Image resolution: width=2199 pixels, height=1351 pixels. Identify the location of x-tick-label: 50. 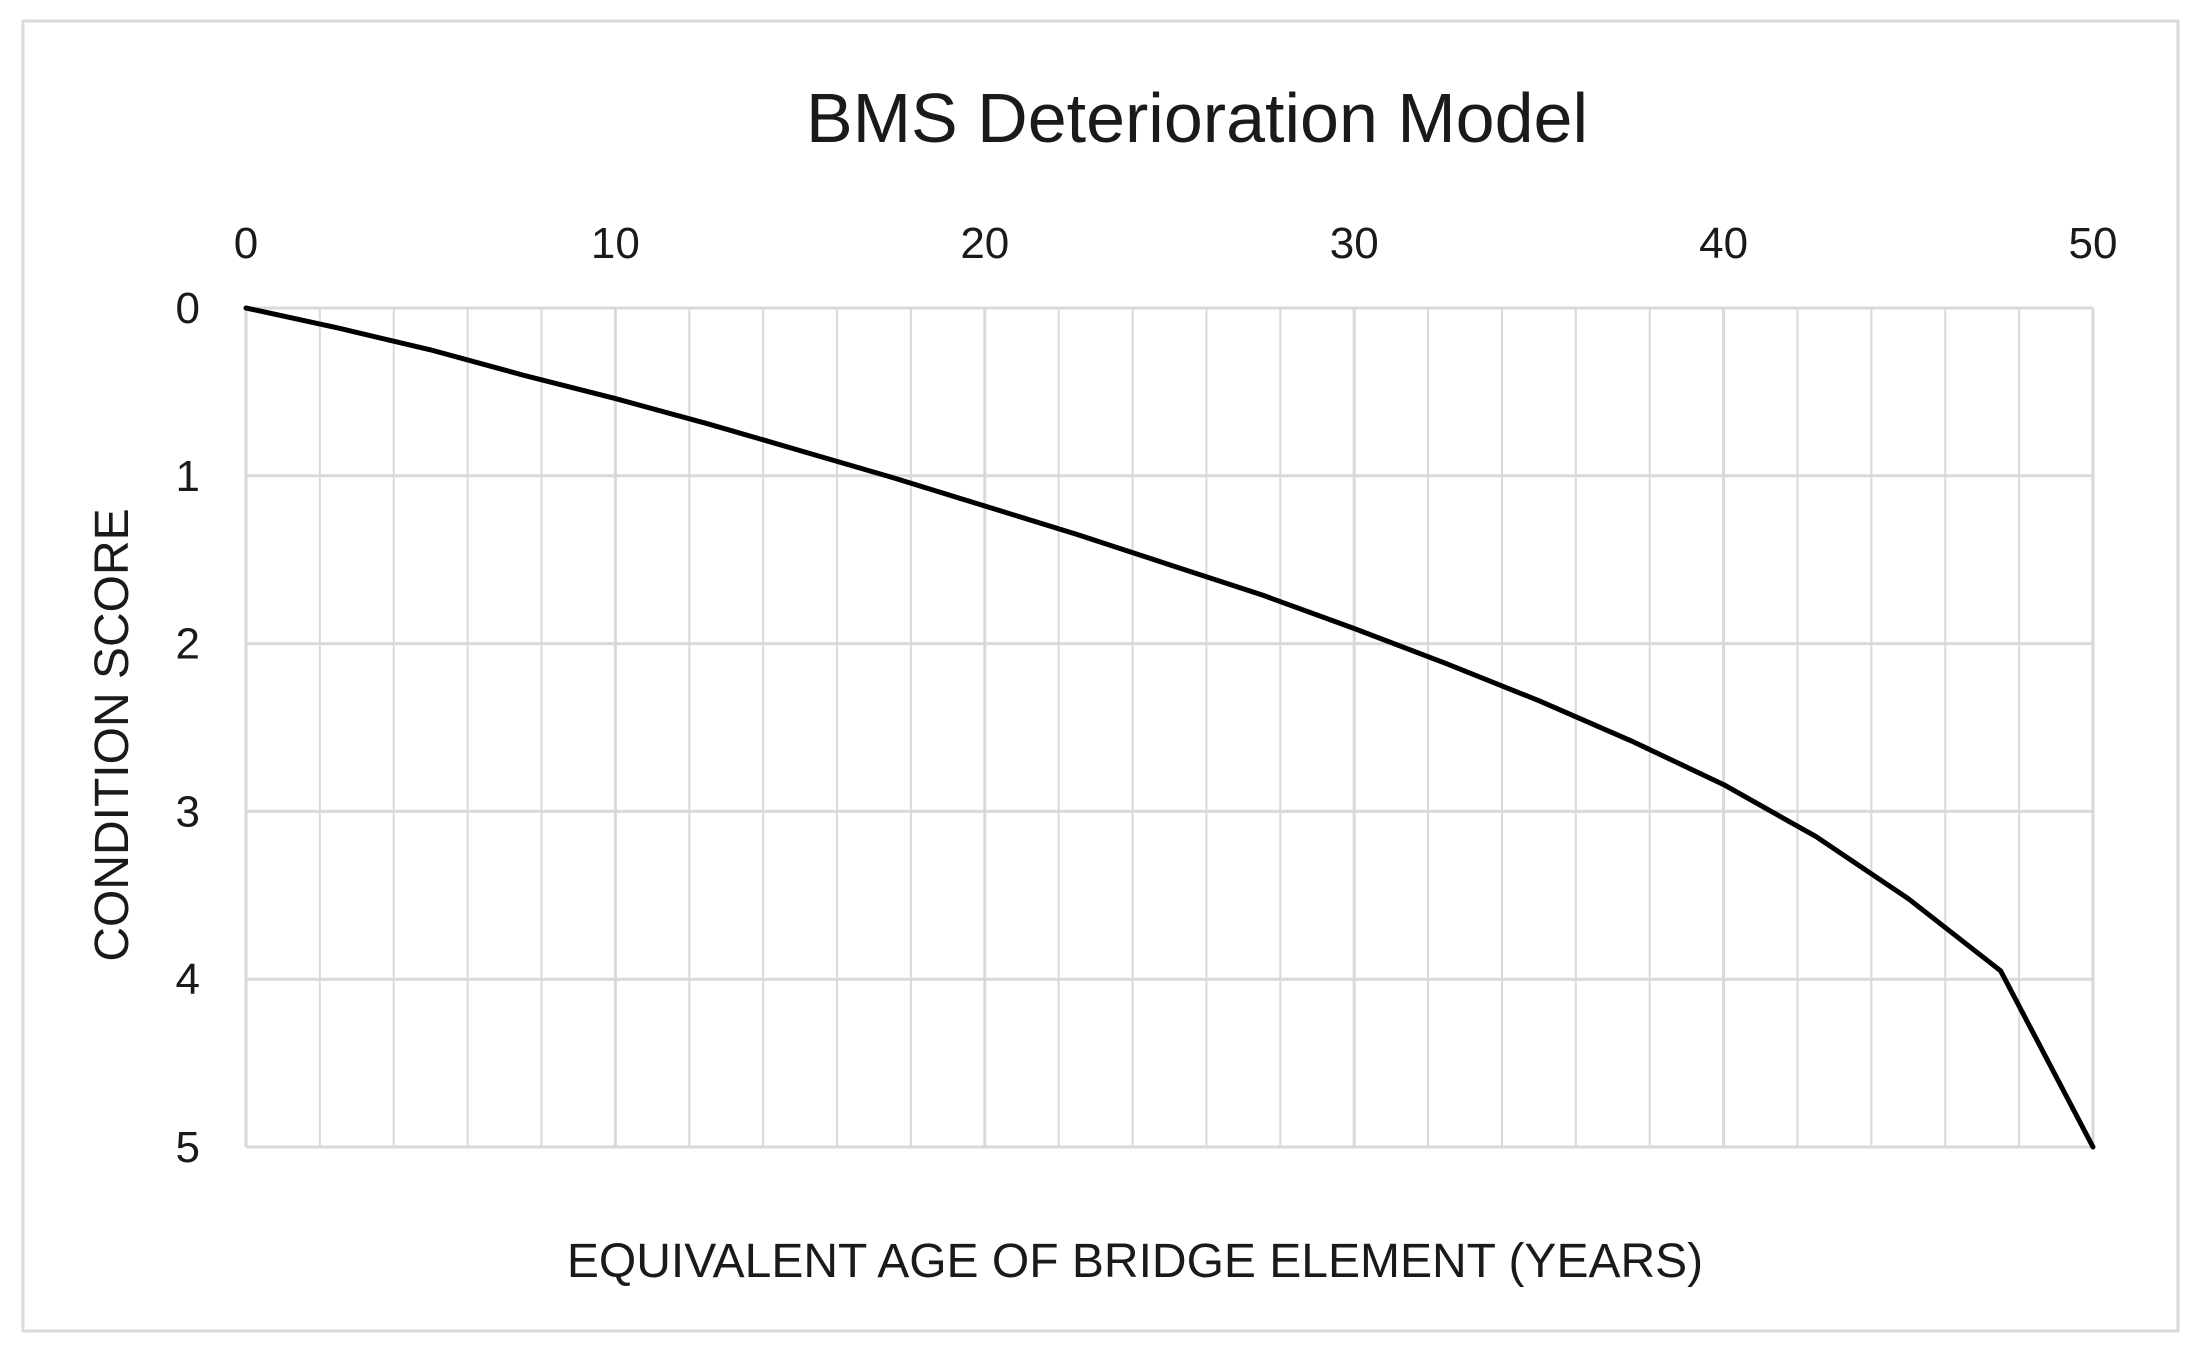
(2093, 243).